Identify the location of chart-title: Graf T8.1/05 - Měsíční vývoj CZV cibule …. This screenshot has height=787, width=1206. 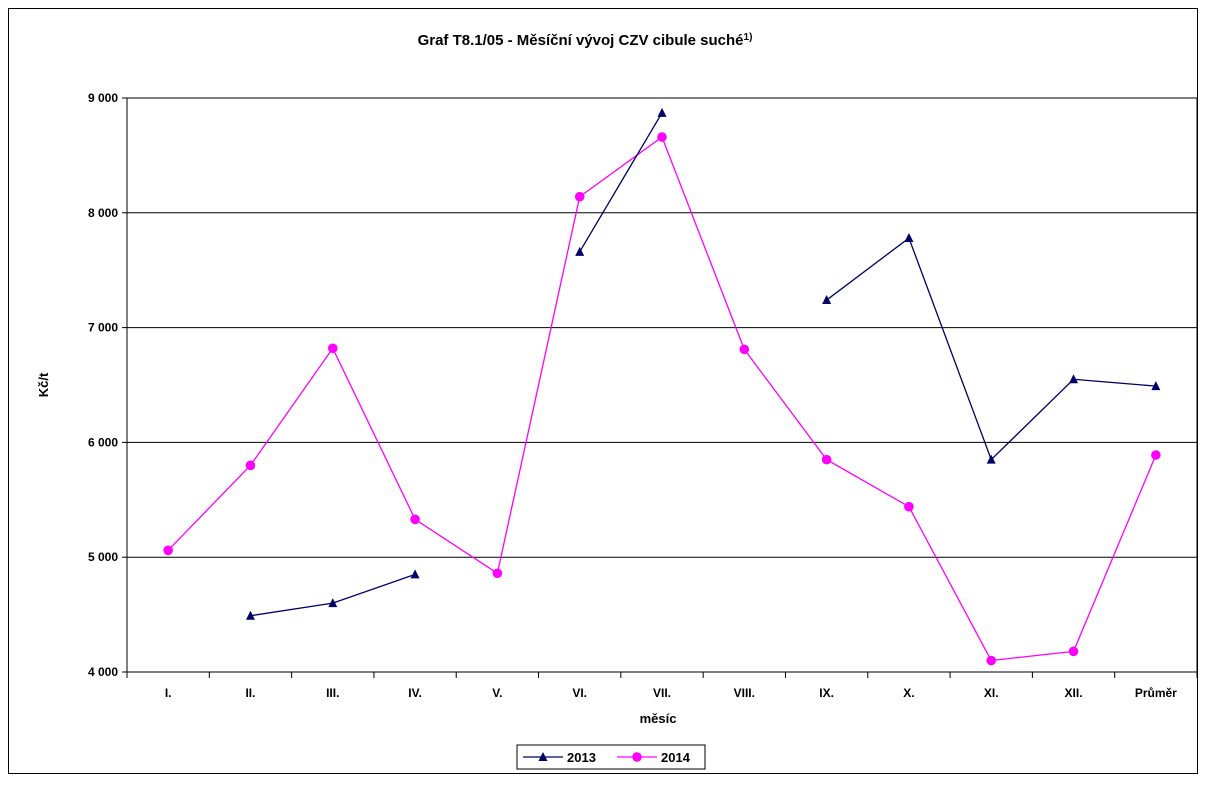
(585, 40).